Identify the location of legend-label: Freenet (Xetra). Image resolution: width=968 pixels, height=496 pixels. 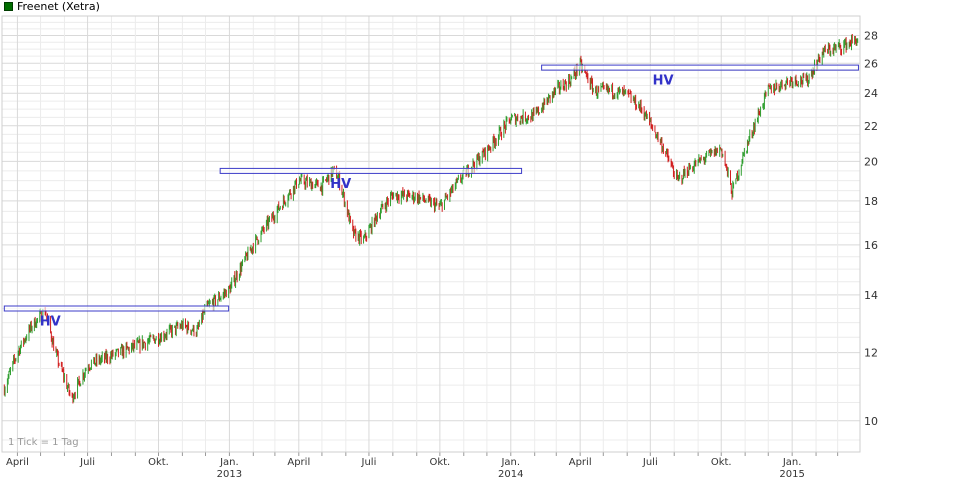
(58, 6).